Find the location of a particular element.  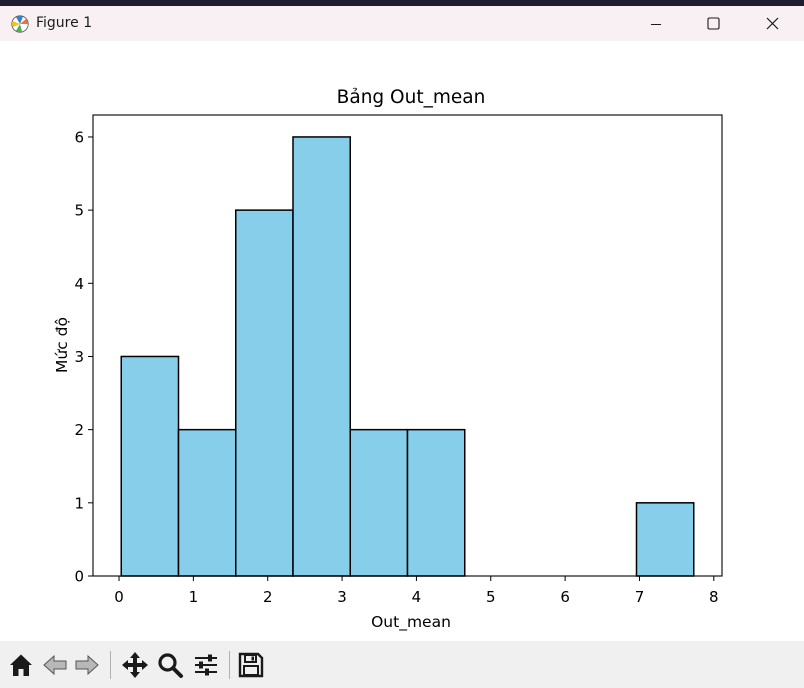

window-title: Figure 1 is located at coordinates (64, 23).